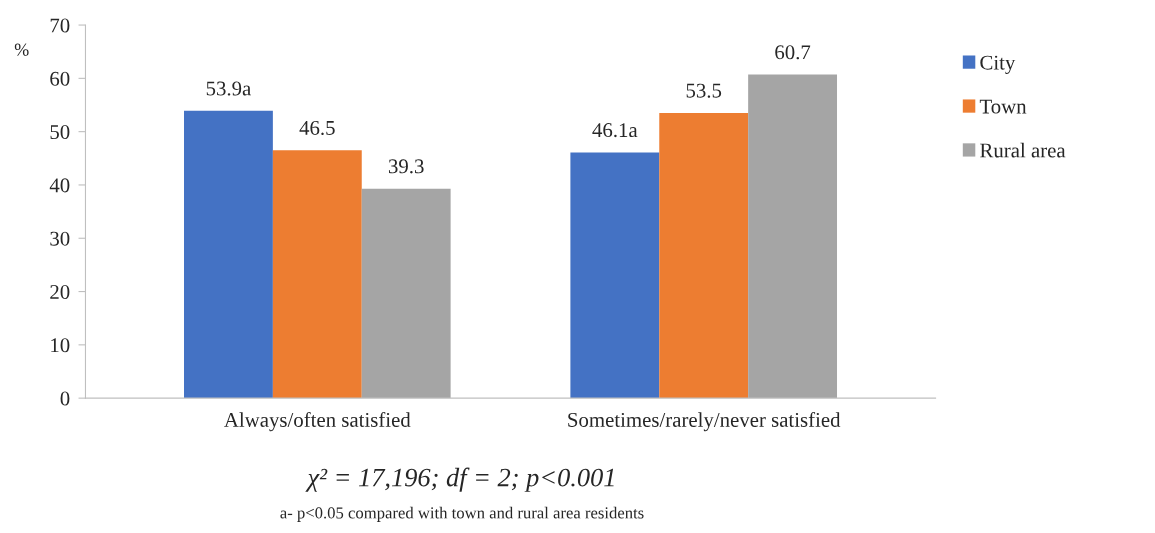  I want to click on y-tick-label: 40, so click(59, 185).